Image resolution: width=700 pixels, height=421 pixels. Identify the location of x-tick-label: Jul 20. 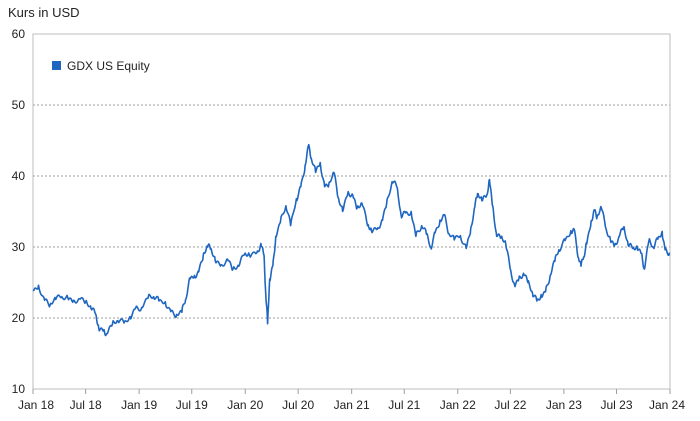
(298, 405).